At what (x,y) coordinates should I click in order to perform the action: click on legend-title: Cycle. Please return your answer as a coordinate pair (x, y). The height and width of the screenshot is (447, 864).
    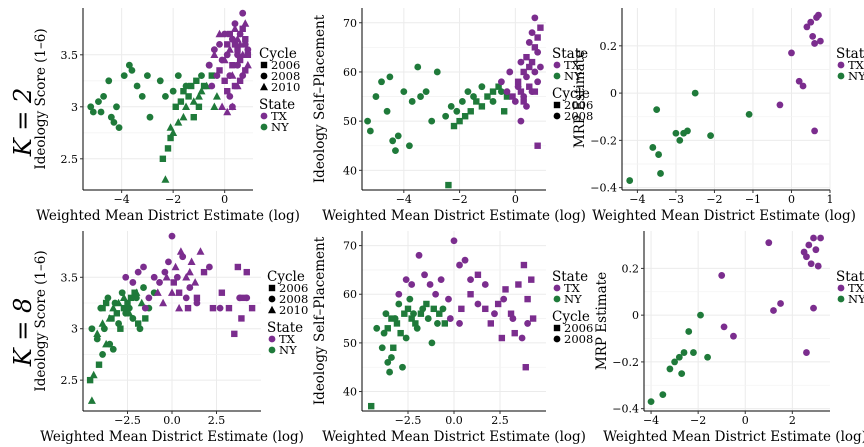
    Looking at the image, I should click on (571, 94).